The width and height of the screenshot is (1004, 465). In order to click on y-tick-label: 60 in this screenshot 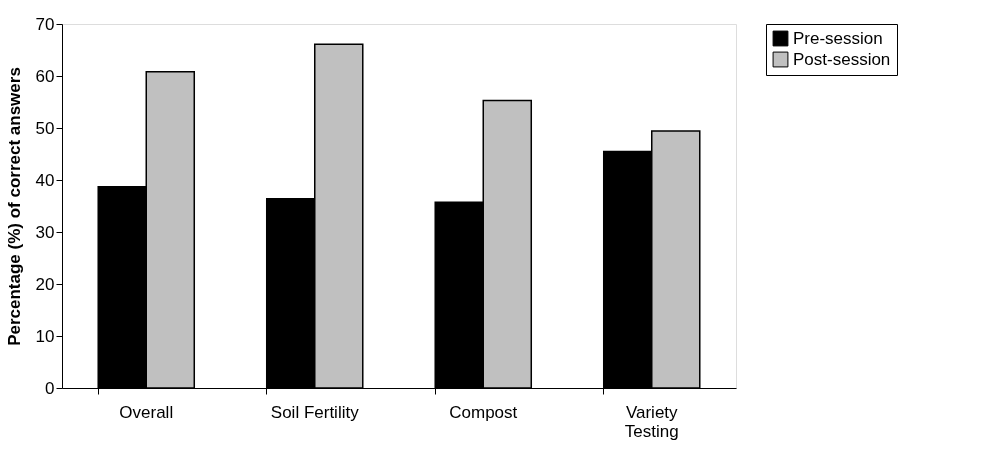, I will do `click(45, 76)`.